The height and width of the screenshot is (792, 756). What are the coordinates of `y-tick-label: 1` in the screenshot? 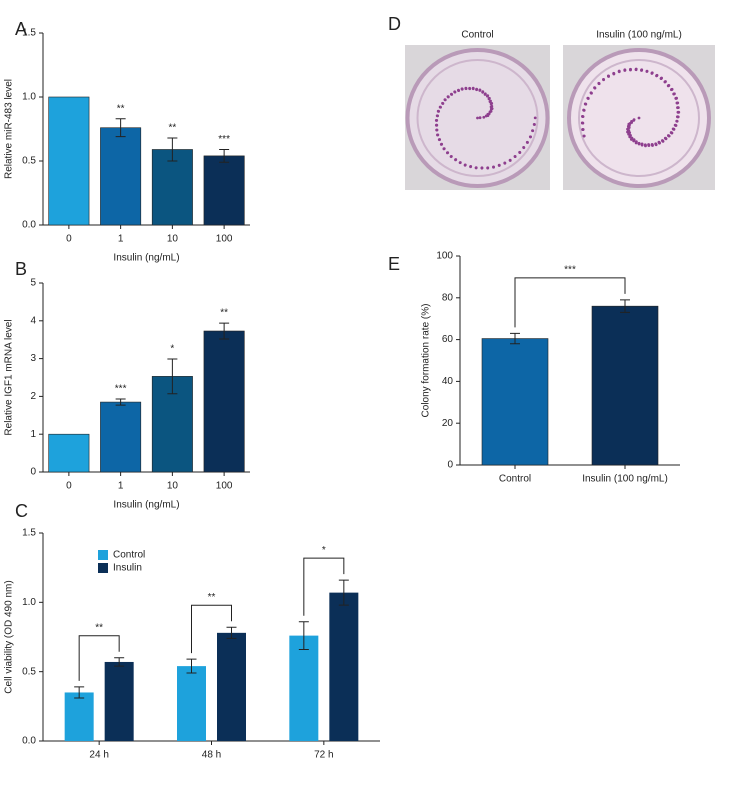 It's located at (33, 434).